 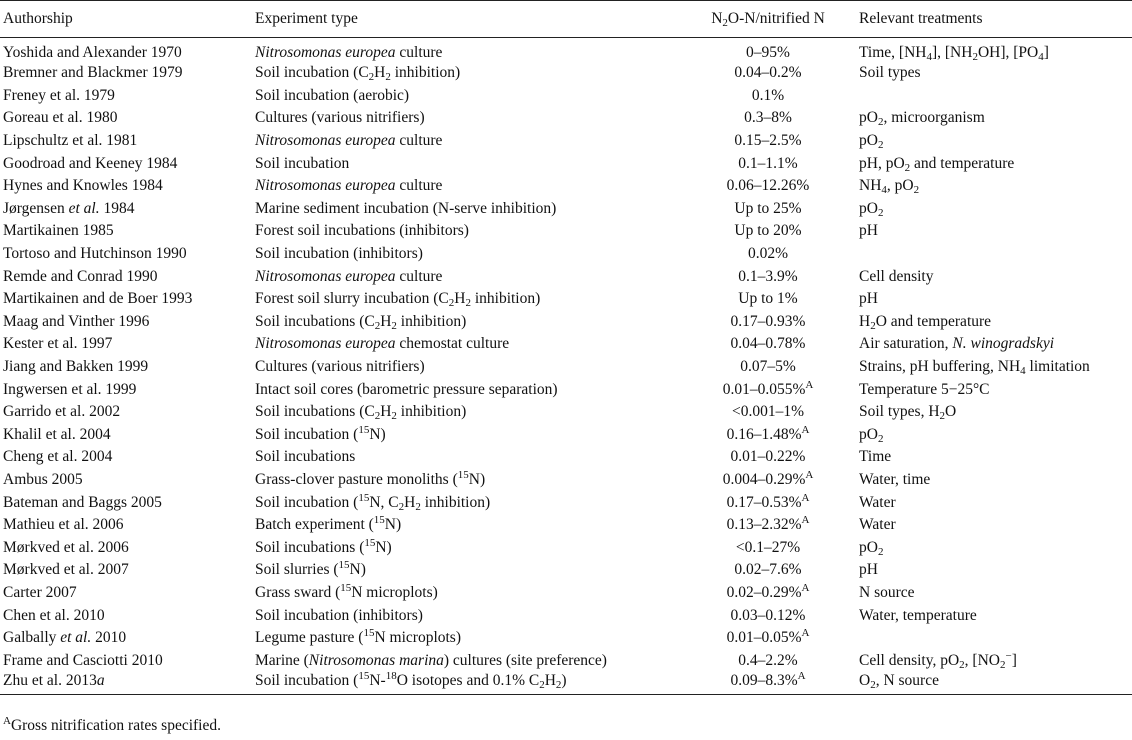 What do you see at coordinates (954, 53) in the screenshot?
I see `cell-relevant-treatments: Time, [NH4], [NH2OH], [PO4]` at bounding box center [954, 53].